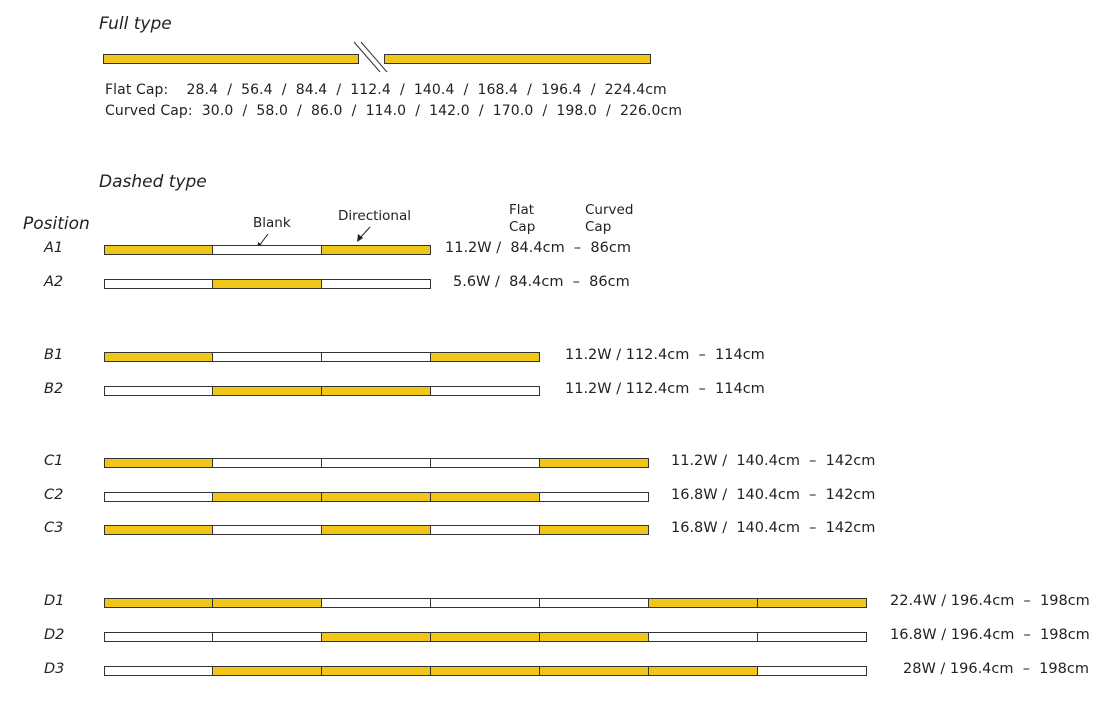  Describe the element at coordinates (773, 528) in the screenshot. I see `spec-c3: 16.8W / 140.4cm – 142cm` at that location.